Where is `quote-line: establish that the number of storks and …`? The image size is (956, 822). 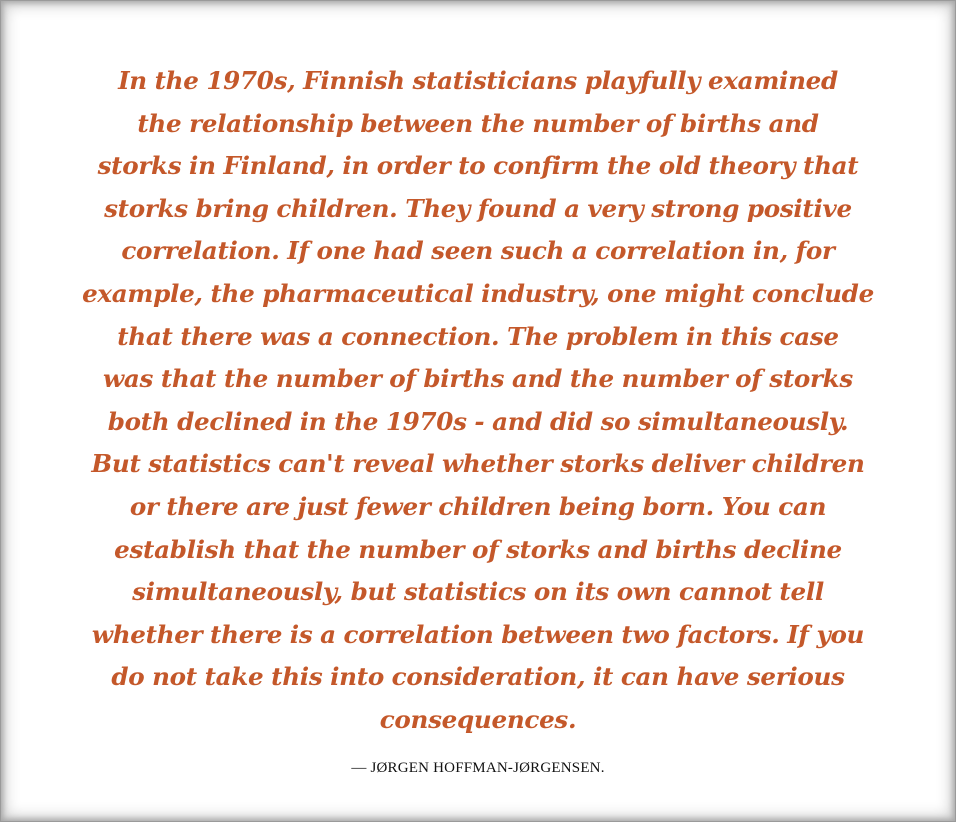
quote-line: establish that the number of storks and … is located at coordinates (478, 549).